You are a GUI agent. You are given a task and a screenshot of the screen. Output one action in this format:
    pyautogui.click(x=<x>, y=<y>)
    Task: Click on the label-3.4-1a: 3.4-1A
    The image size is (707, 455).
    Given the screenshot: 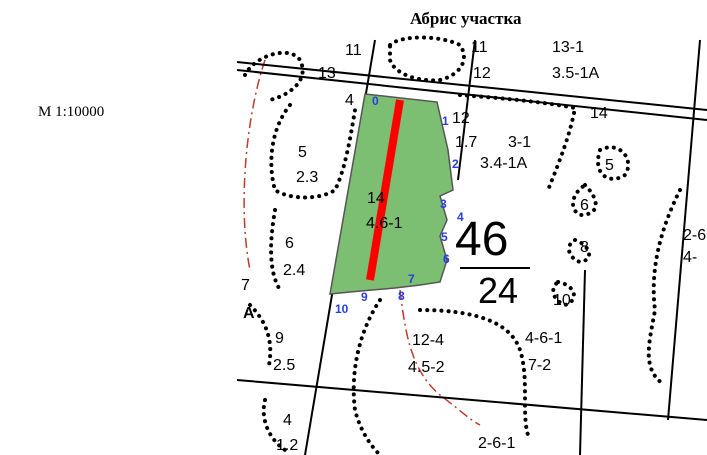 What is the action you would take?
    pyautogui.click(x=503, y=163)
    